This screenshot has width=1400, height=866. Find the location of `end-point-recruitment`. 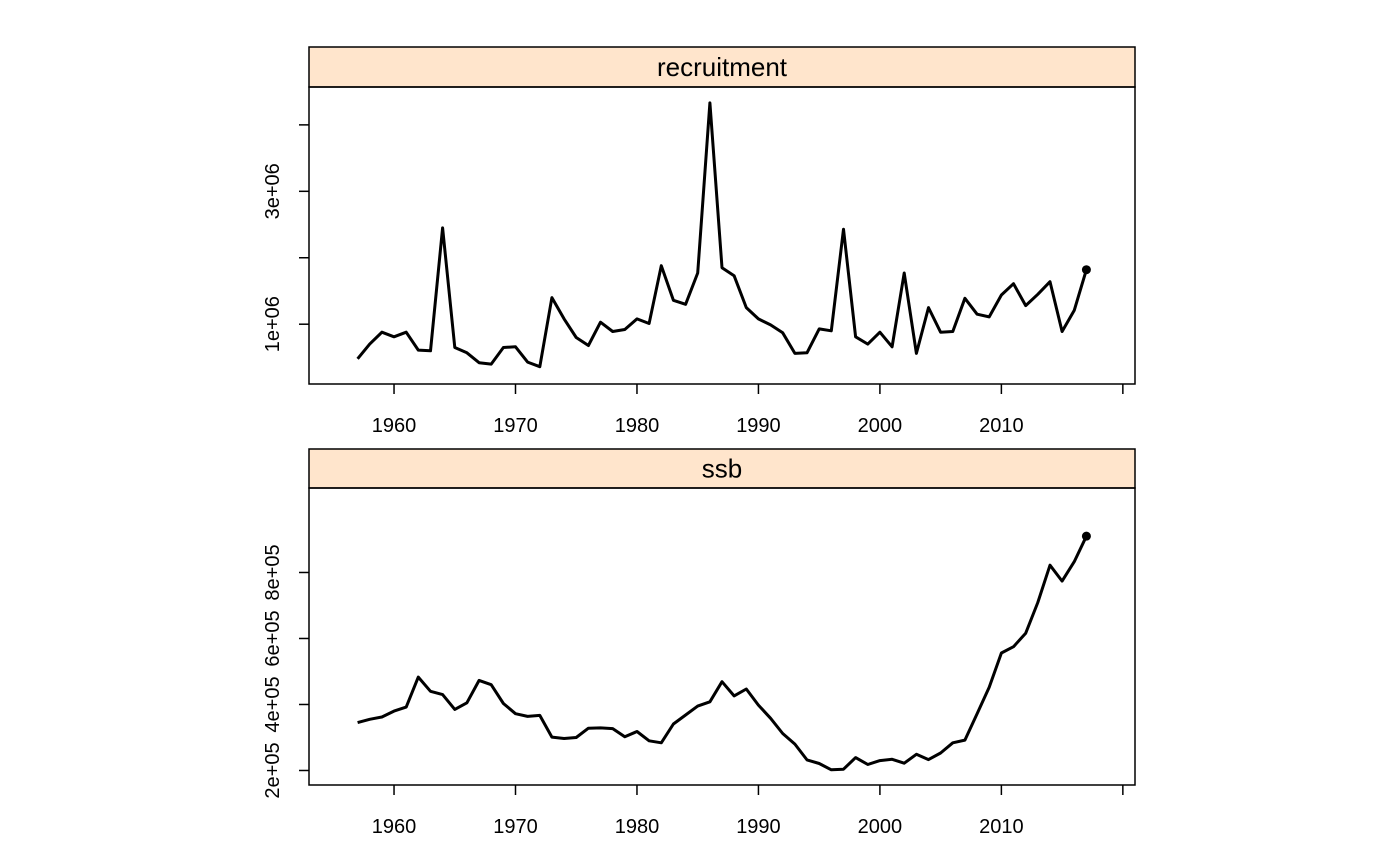

end-point-recruitment is located at coordinates (1086, 270).